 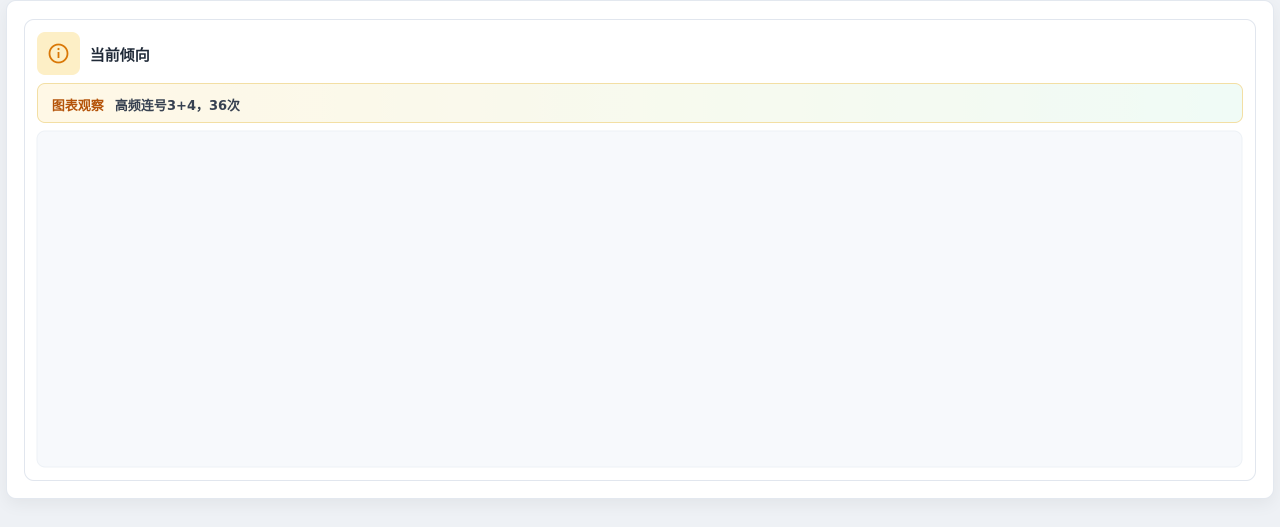 What do you see at coordinates (178, 106) in the screenshot?
I see `note-text: 高频连号3+4，36次` at bounding box center [178, 106].